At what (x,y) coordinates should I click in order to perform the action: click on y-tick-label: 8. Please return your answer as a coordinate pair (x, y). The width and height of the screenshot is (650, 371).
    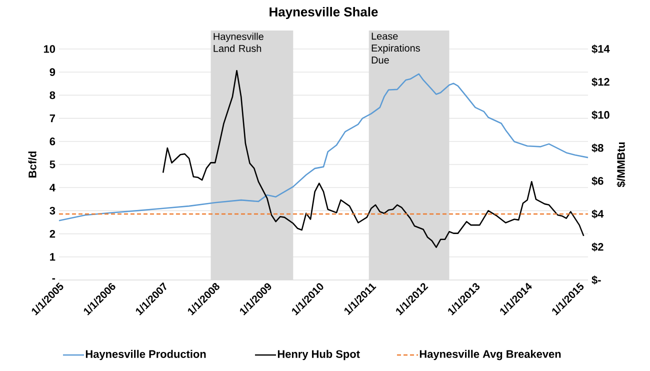
    Looking at the image, I should click on (53, 95).